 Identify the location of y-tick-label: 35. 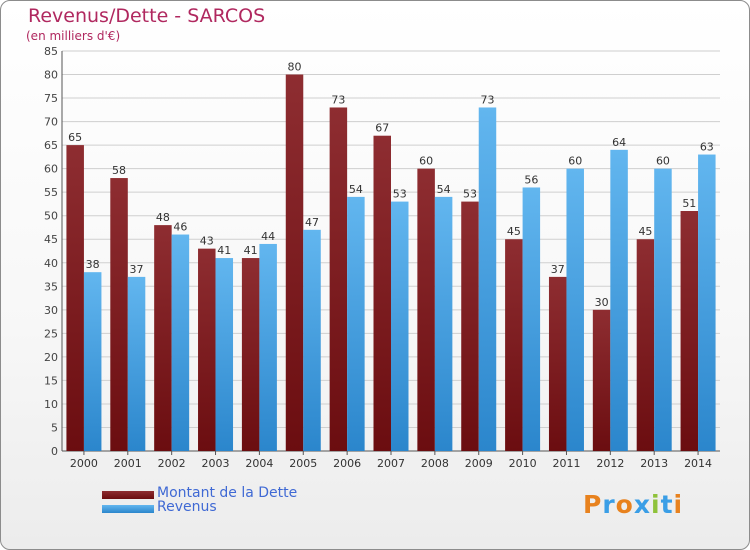
(51, 286).